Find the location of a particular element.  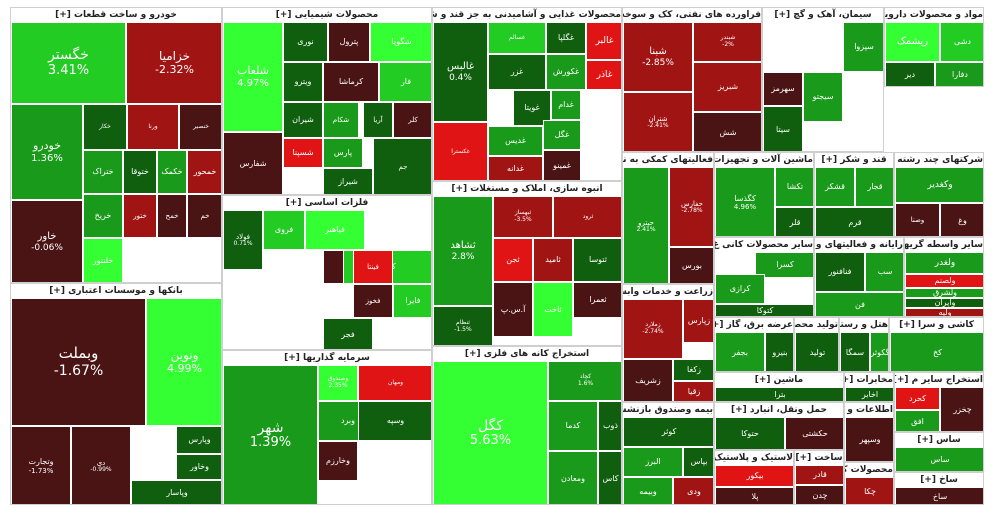

stock-tile: دفارا is located at coordinates (959, 74).